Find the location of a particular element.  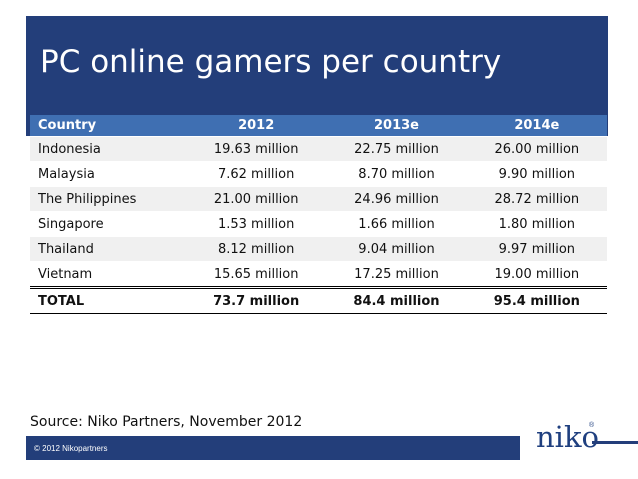

value-2013e-cell: 24.96 million is located at coordinates (396, 199).